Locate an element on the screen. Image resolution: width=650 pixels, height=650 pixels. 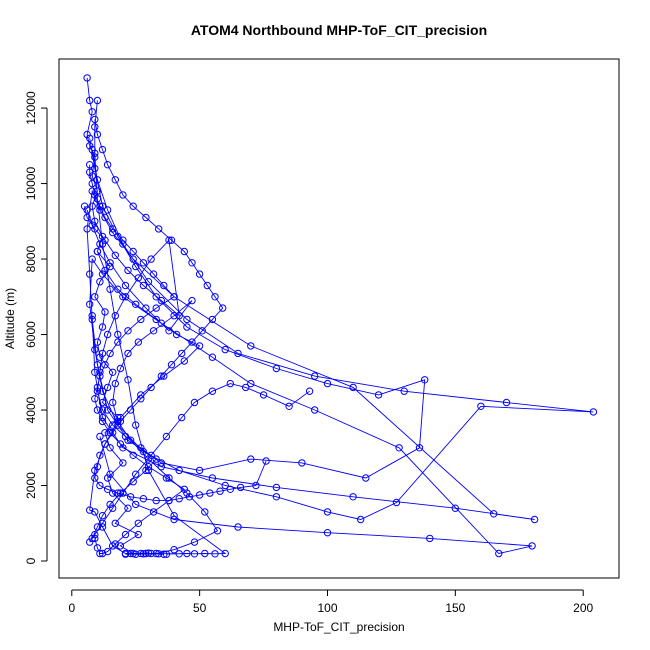
y-tick-label: 6000 is located at coordinates (31, 334).